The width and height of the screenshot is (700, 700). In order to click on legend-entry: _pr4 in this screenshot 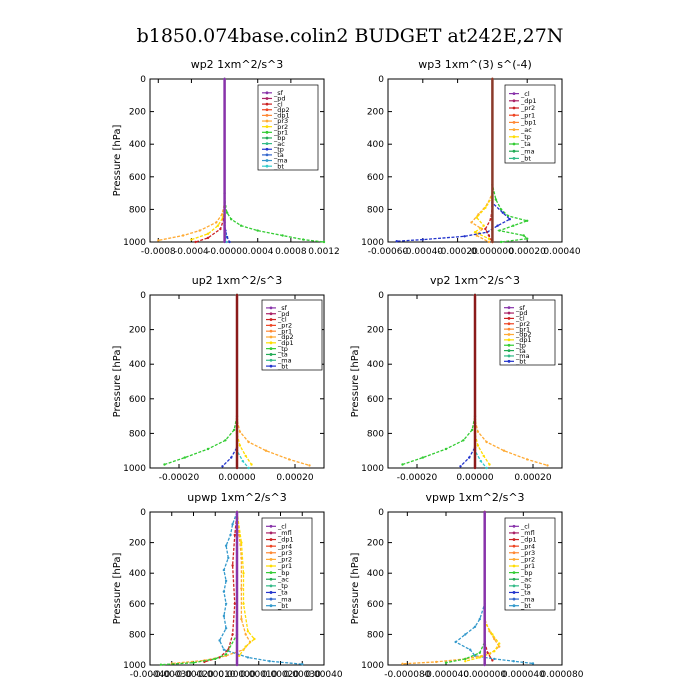, I will do `click(527, 546)`.